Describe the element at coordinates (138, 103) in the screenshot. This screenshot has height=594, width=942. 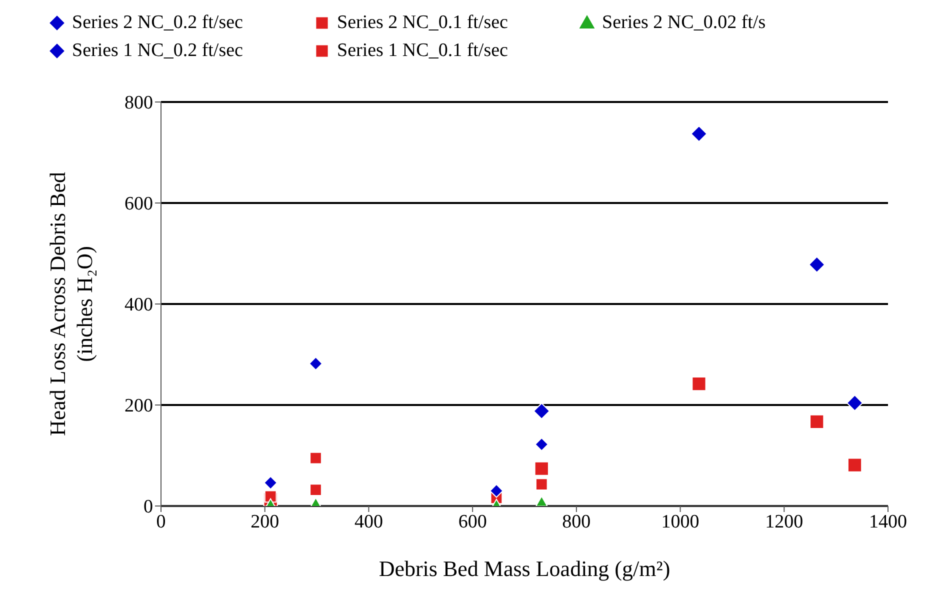
I see `y-tick-label: 800` at that location.